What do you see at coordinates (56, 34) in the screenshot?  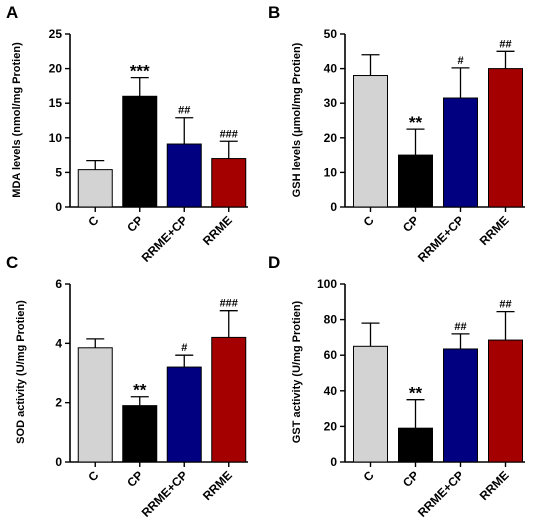 I see `y-tick-label: 25` at bounding box center [56, 34].